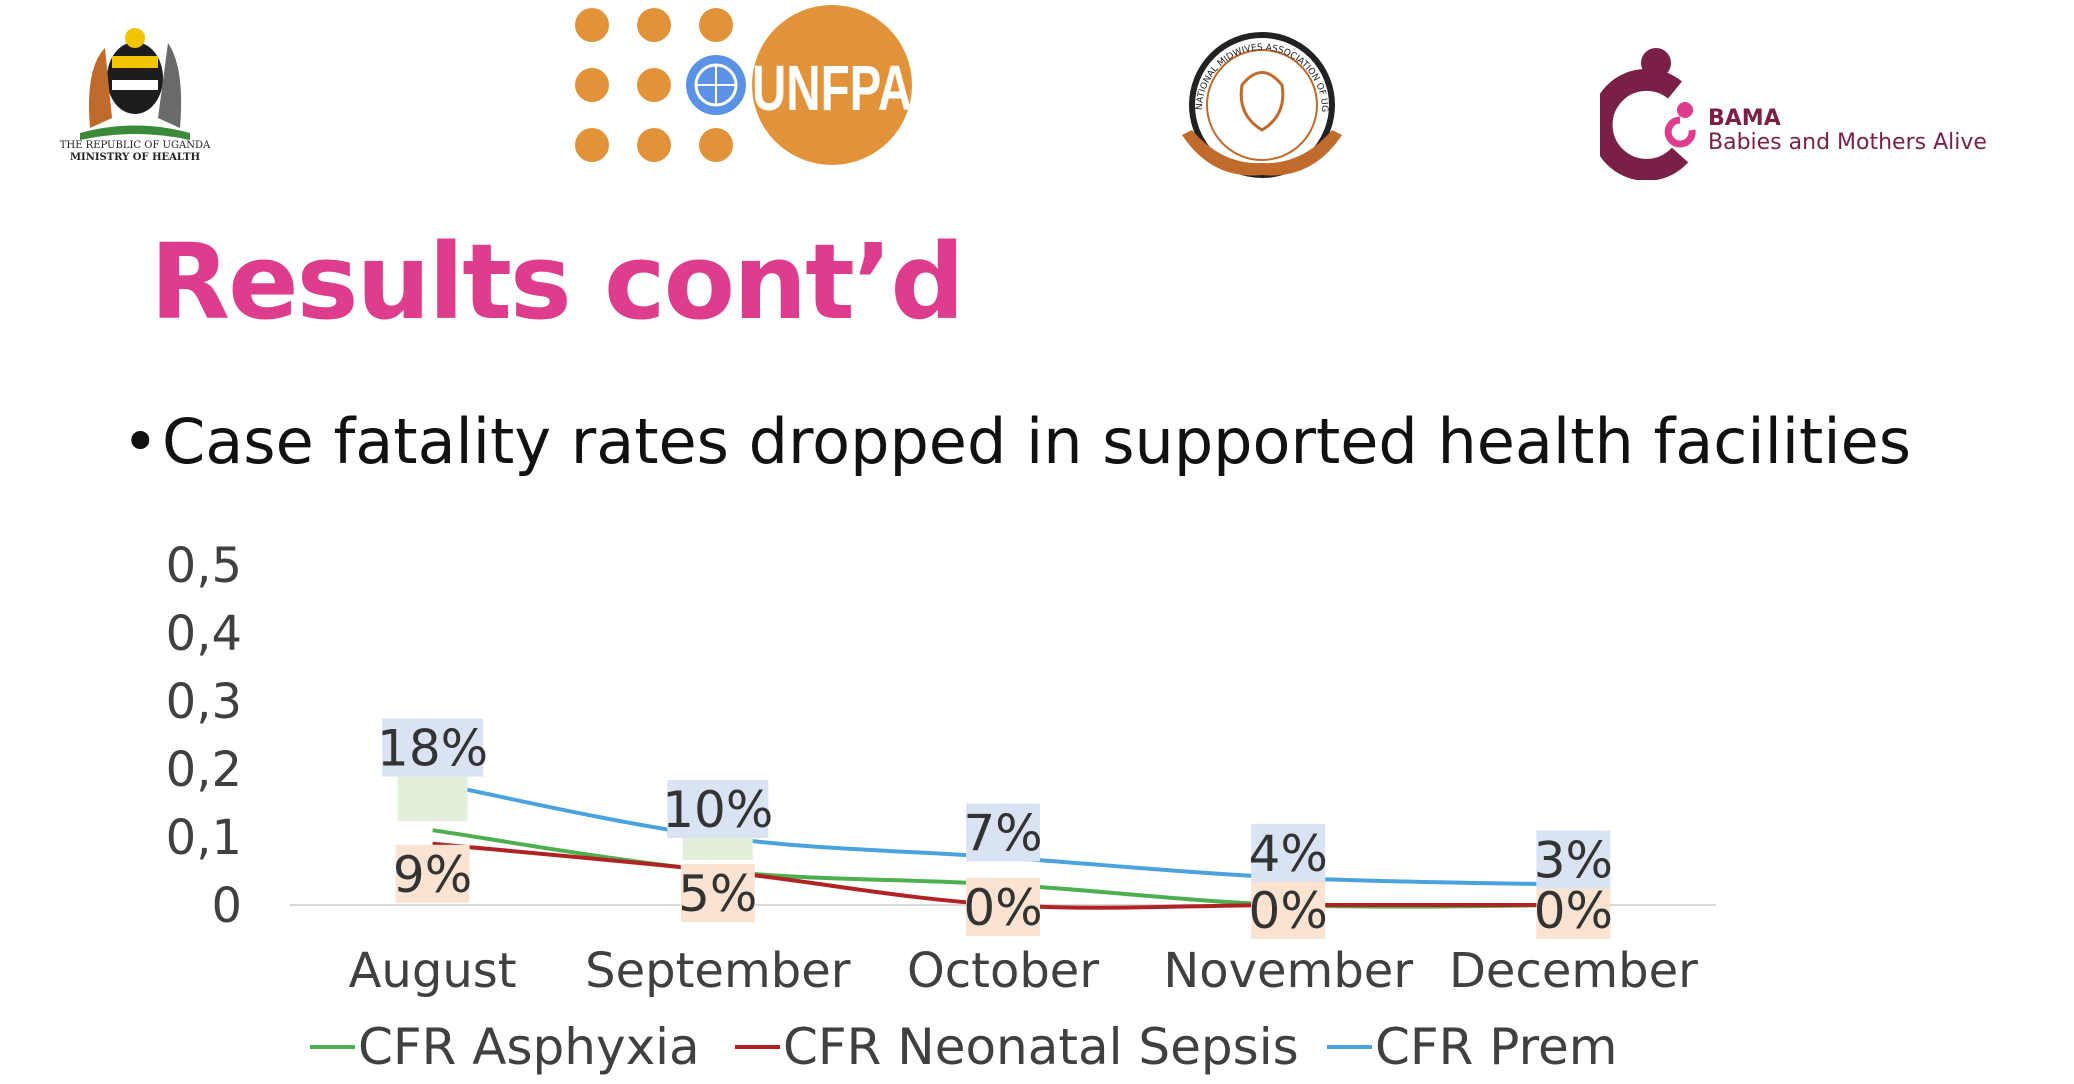 Image resolution: width=2074 pixels, height=1084 pixels. What do you see at coordinates (1288, 971) in the screenshot?
I see `x-tick-label: November` at bounding box center [1288, 971].